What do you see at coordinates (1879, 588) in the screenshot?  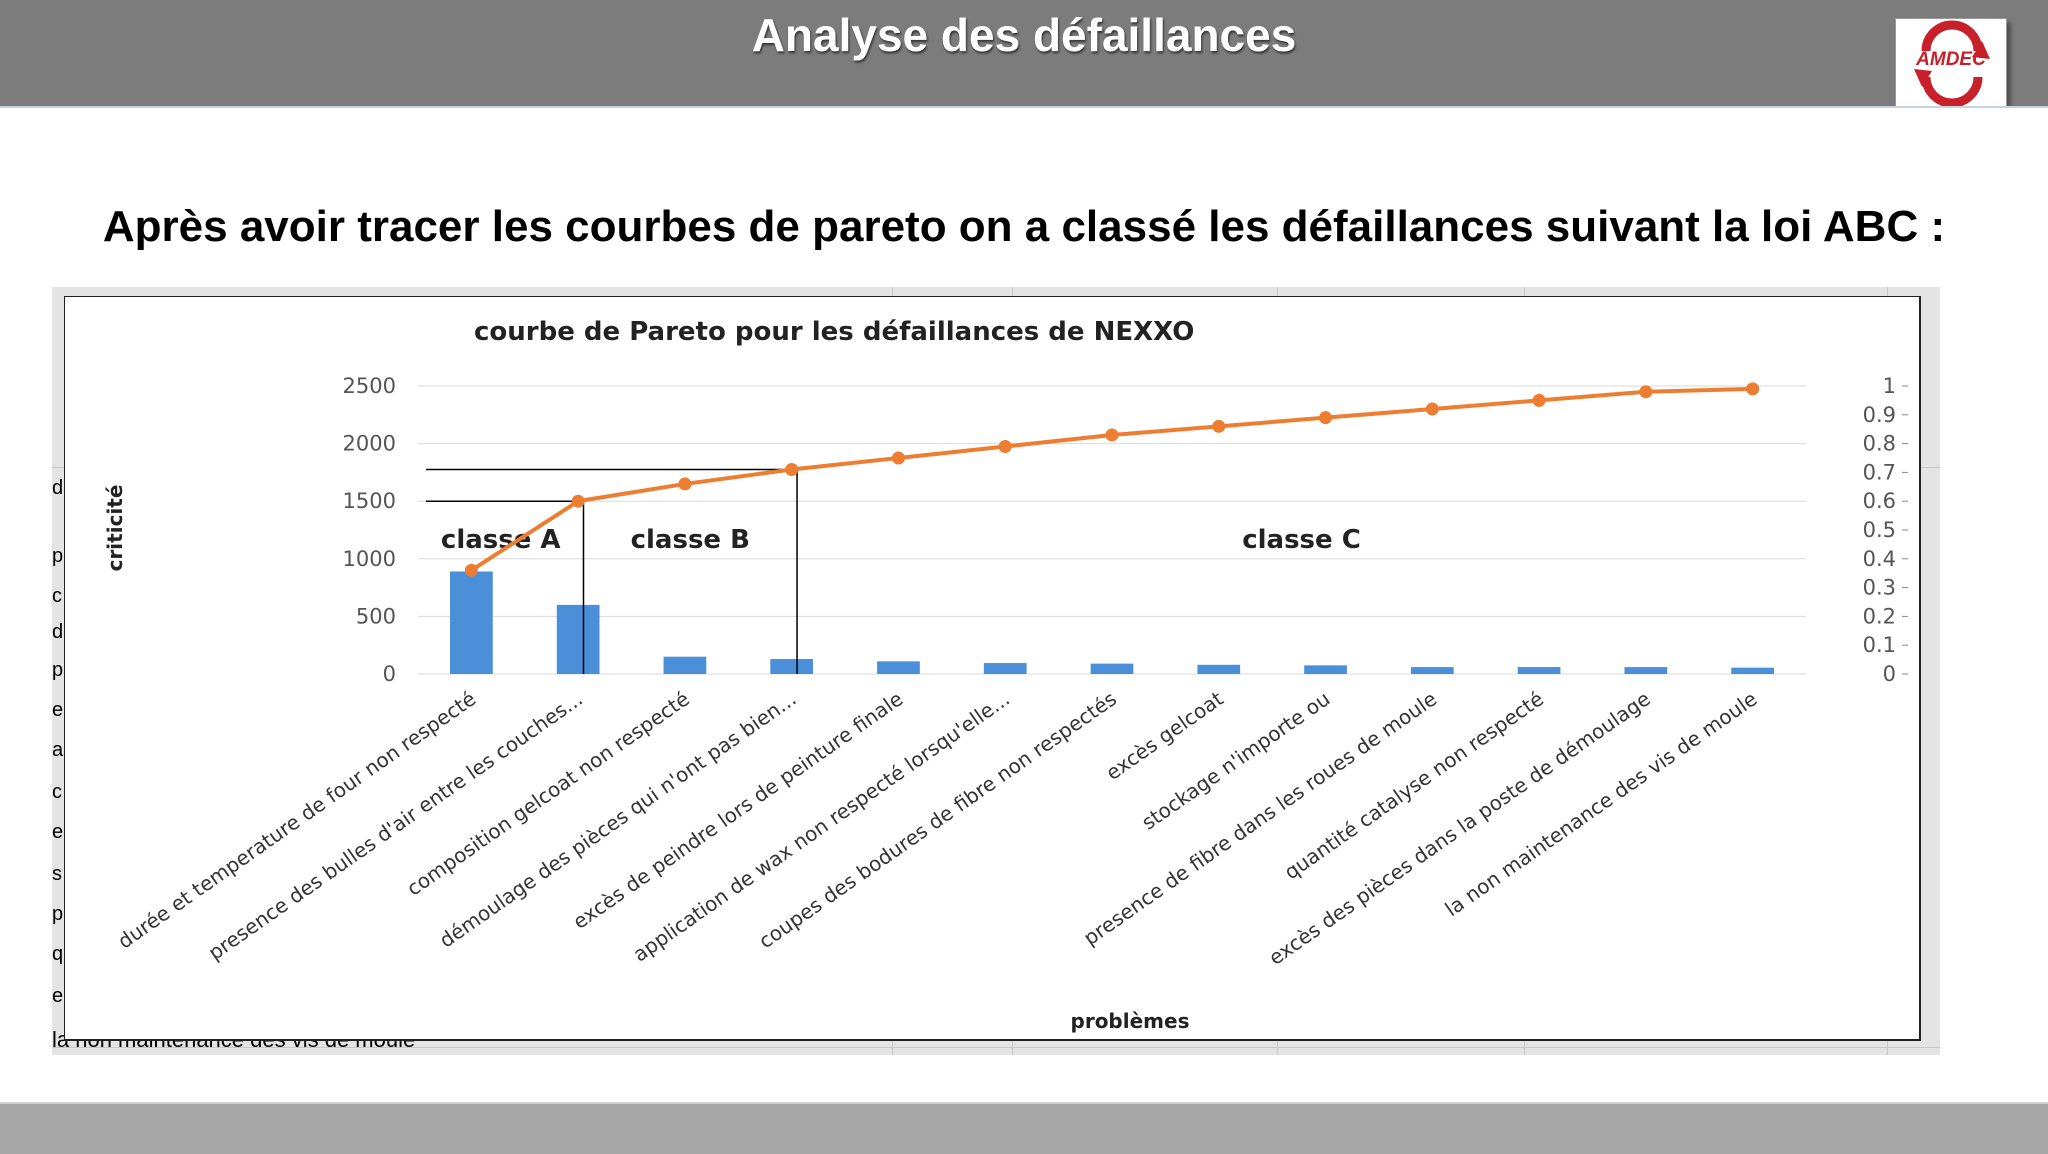 I see `y2-tick-label: 0.3` at bounding box center [1879, 588].